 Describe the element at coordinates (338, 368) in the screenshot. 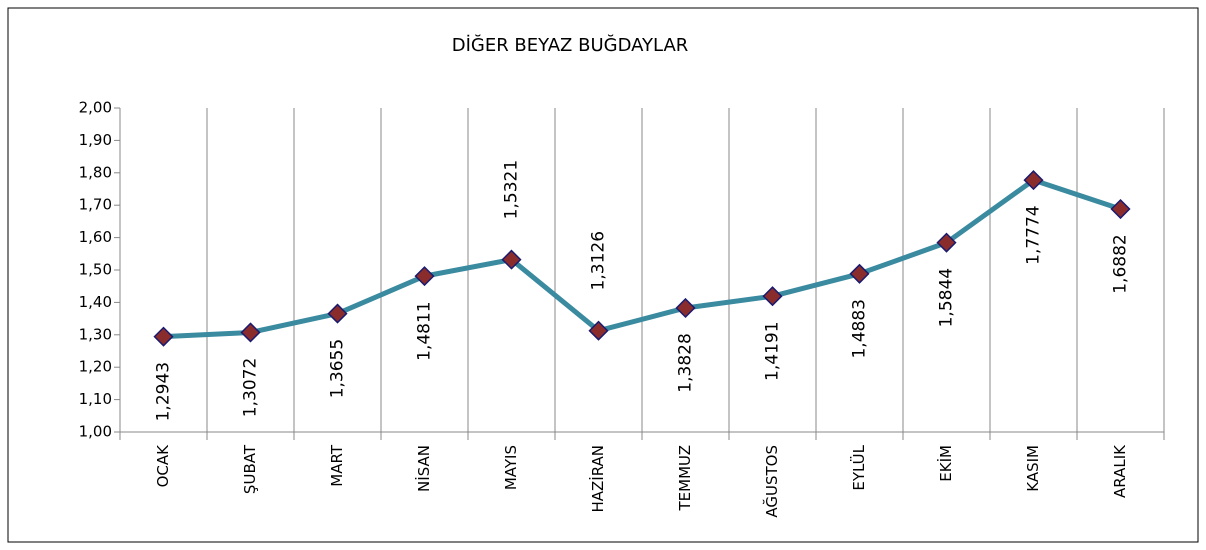

I see `data-label: 1,3655` at that location.